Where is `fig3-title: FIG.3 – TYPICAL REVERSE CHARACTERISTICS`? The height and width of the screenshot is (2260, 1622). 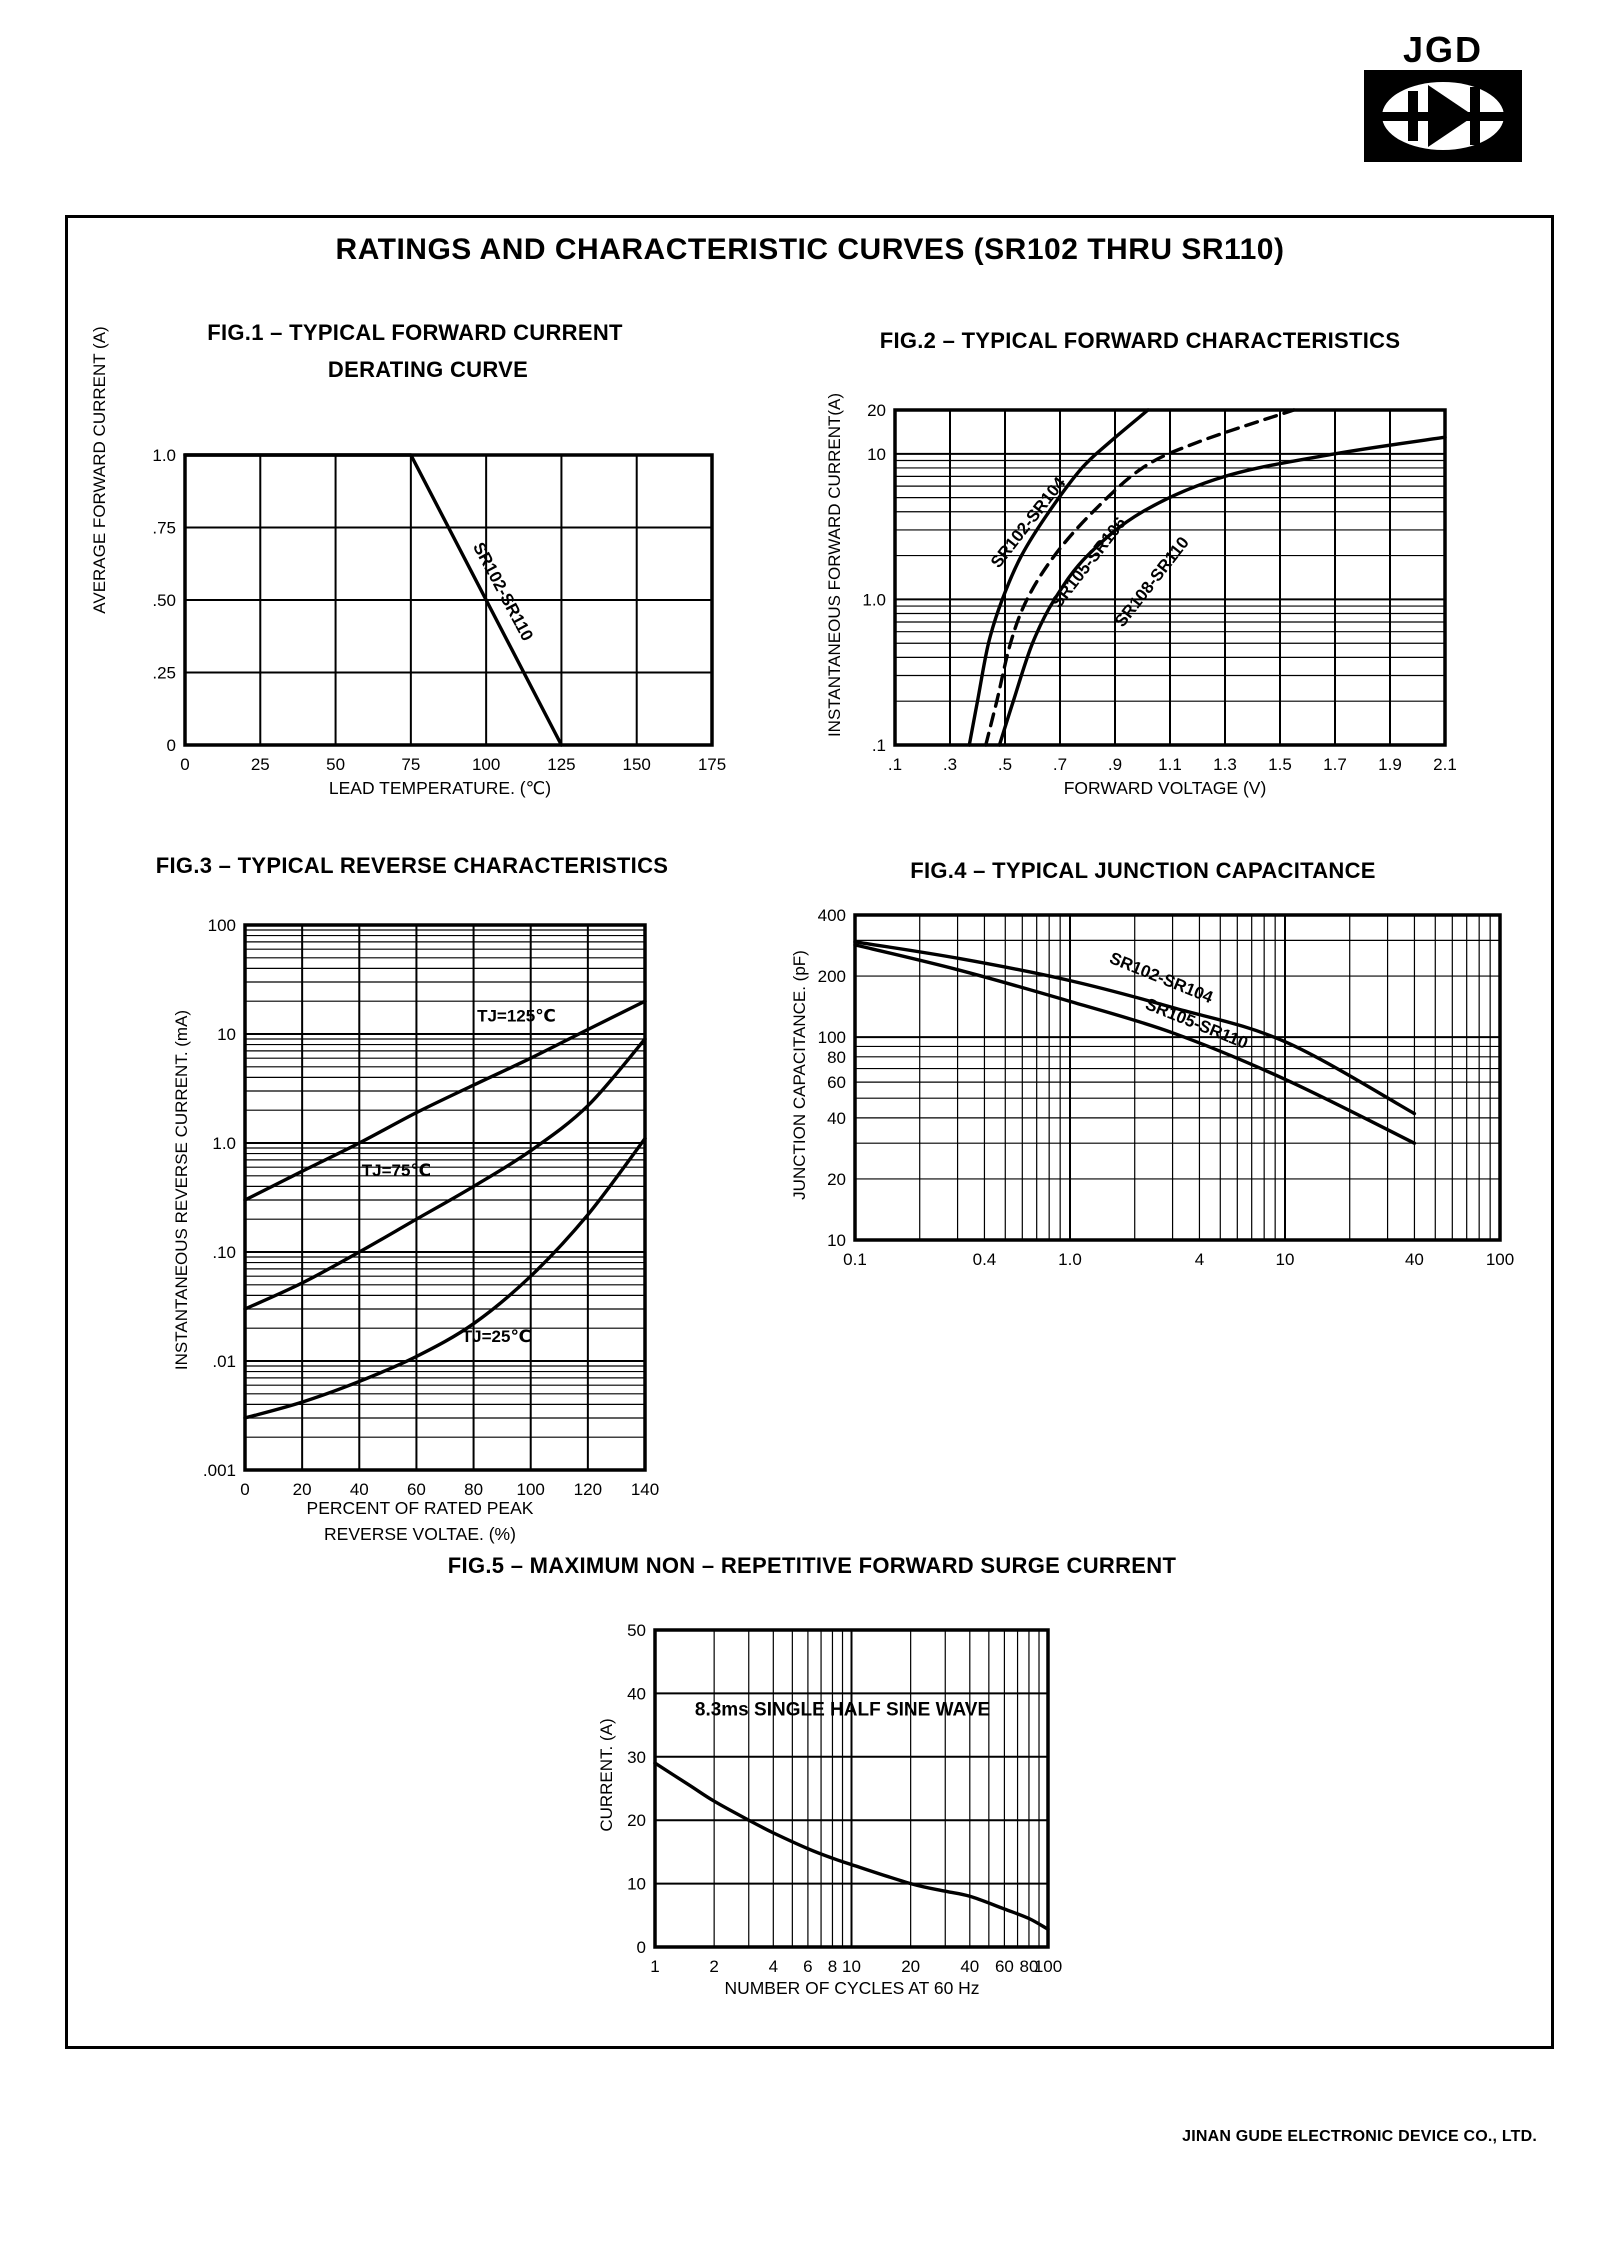
fig3-title: FIG.3 – TYPICAL REVERSE CHARACTERISTICS is located at coordinates (412, 865).